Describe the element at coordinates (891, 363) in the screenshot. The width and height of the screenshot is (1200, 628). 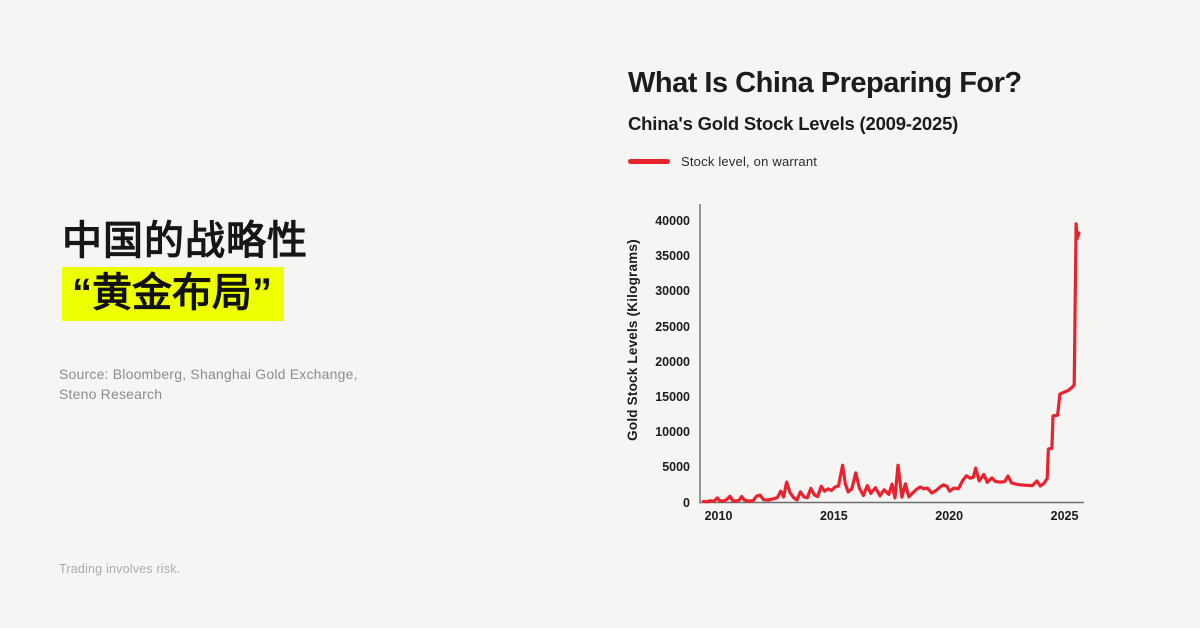
I see `stock-level-series-line` at that location.